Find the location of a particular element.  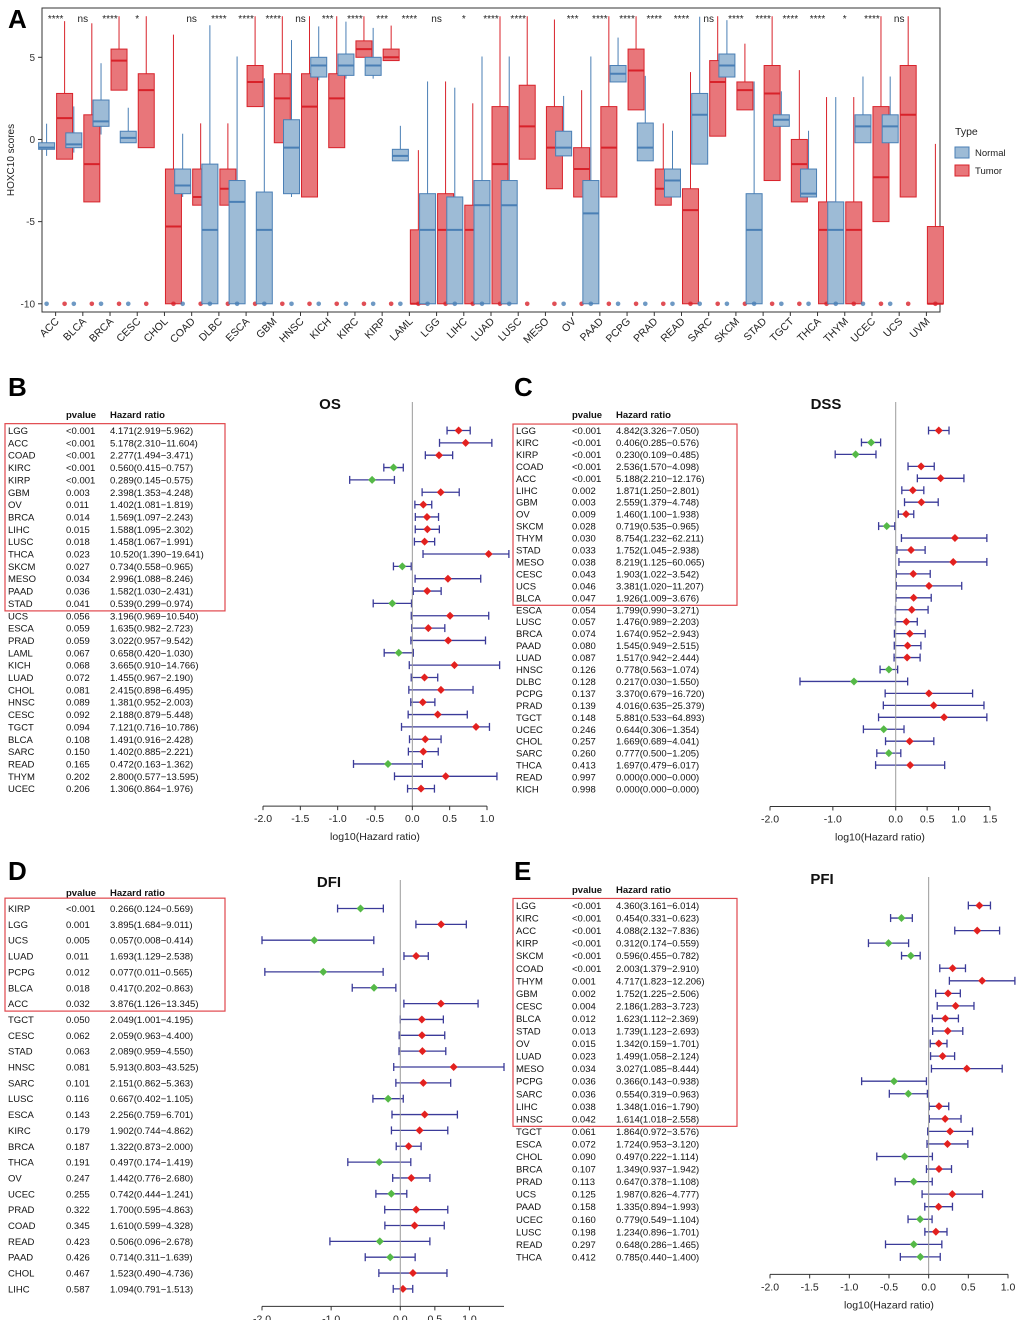

row-hazard-ratio: 1.517(0.942−2.444) is located at coordinates (657, 658).